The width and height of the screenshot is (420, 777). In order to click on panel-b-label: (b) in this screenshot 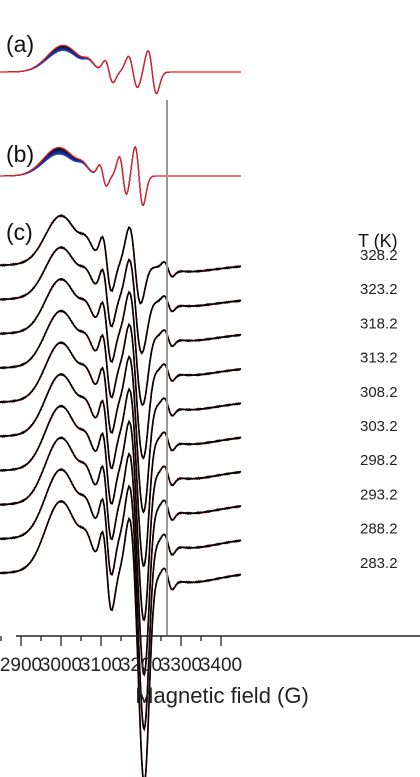, I will do `click(20, 154)`.